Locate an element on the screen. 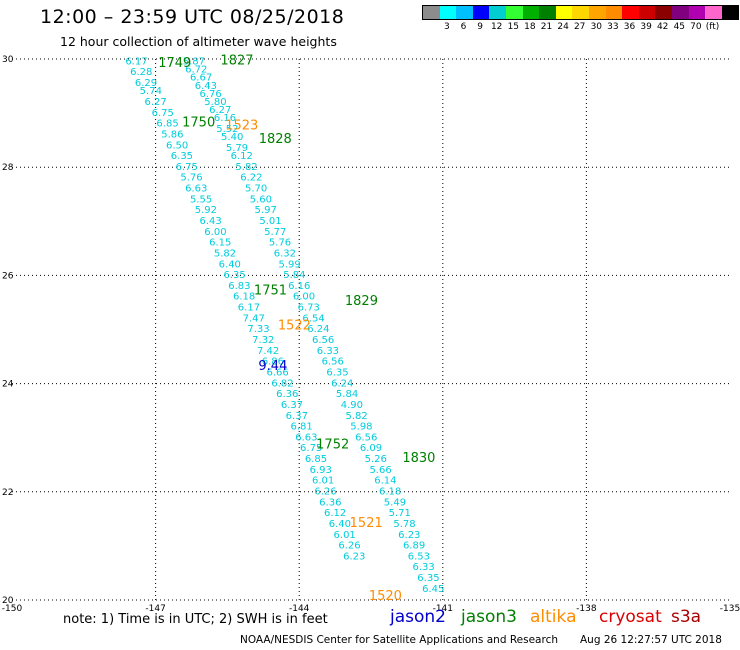 The width and height of the screenshot is (740, 650). swh-data-label: 7.32 is located at coordinates (263, 340).